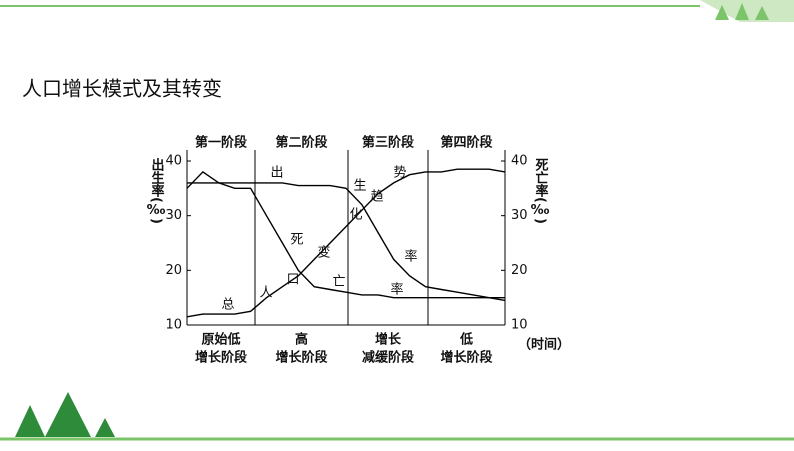  I want to click on x-axis-label: （时间）, so click(544, 345).